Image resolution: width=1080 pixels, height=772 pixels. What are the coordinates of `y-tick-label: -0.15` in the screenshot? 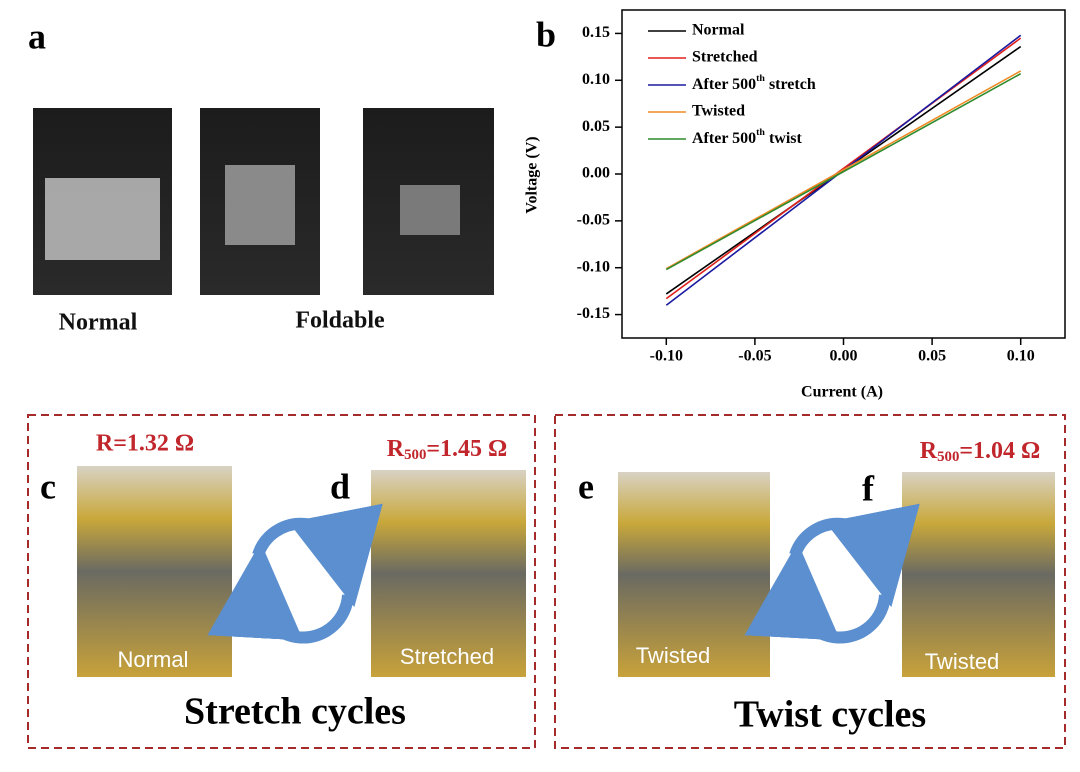 It's located at (593, 313).